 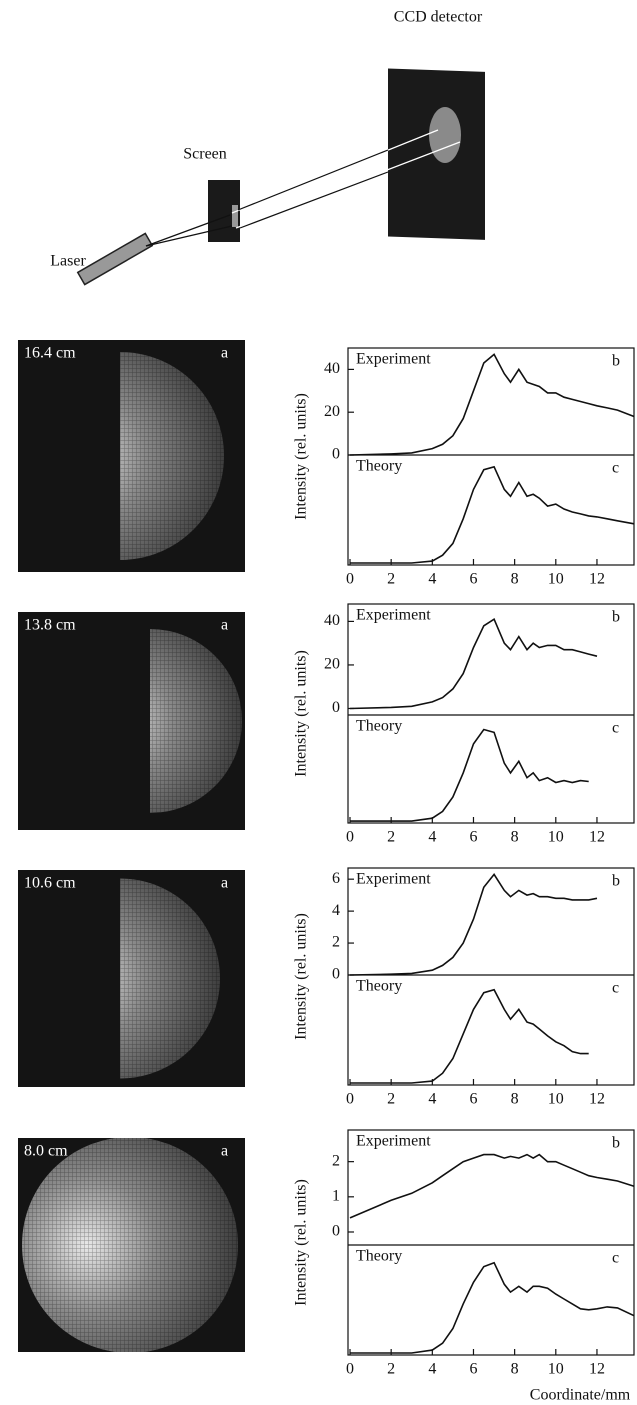 What do you see at coordinates (336, 1195) in the screenshot?
I see `y-tick-label: 1` at bounding box center [336, 1195].